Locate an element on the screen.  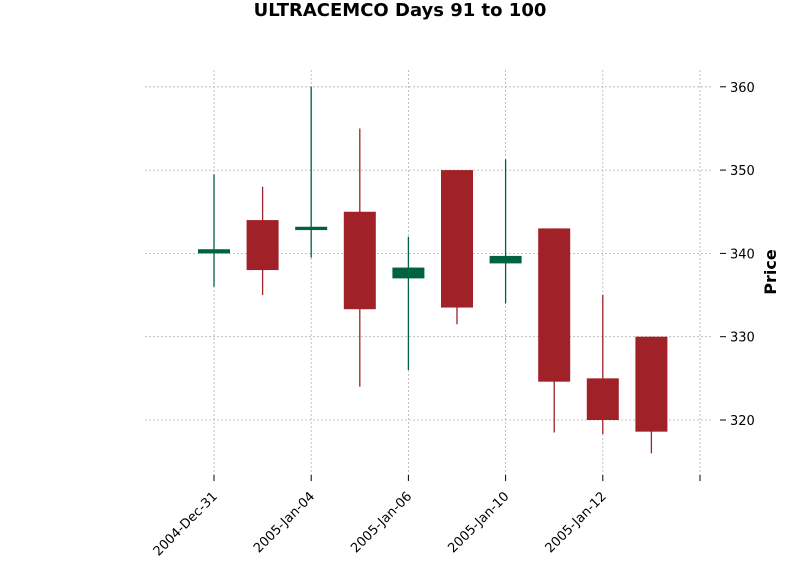
y-tick-label: 360 is located at coordinates (742, 88).